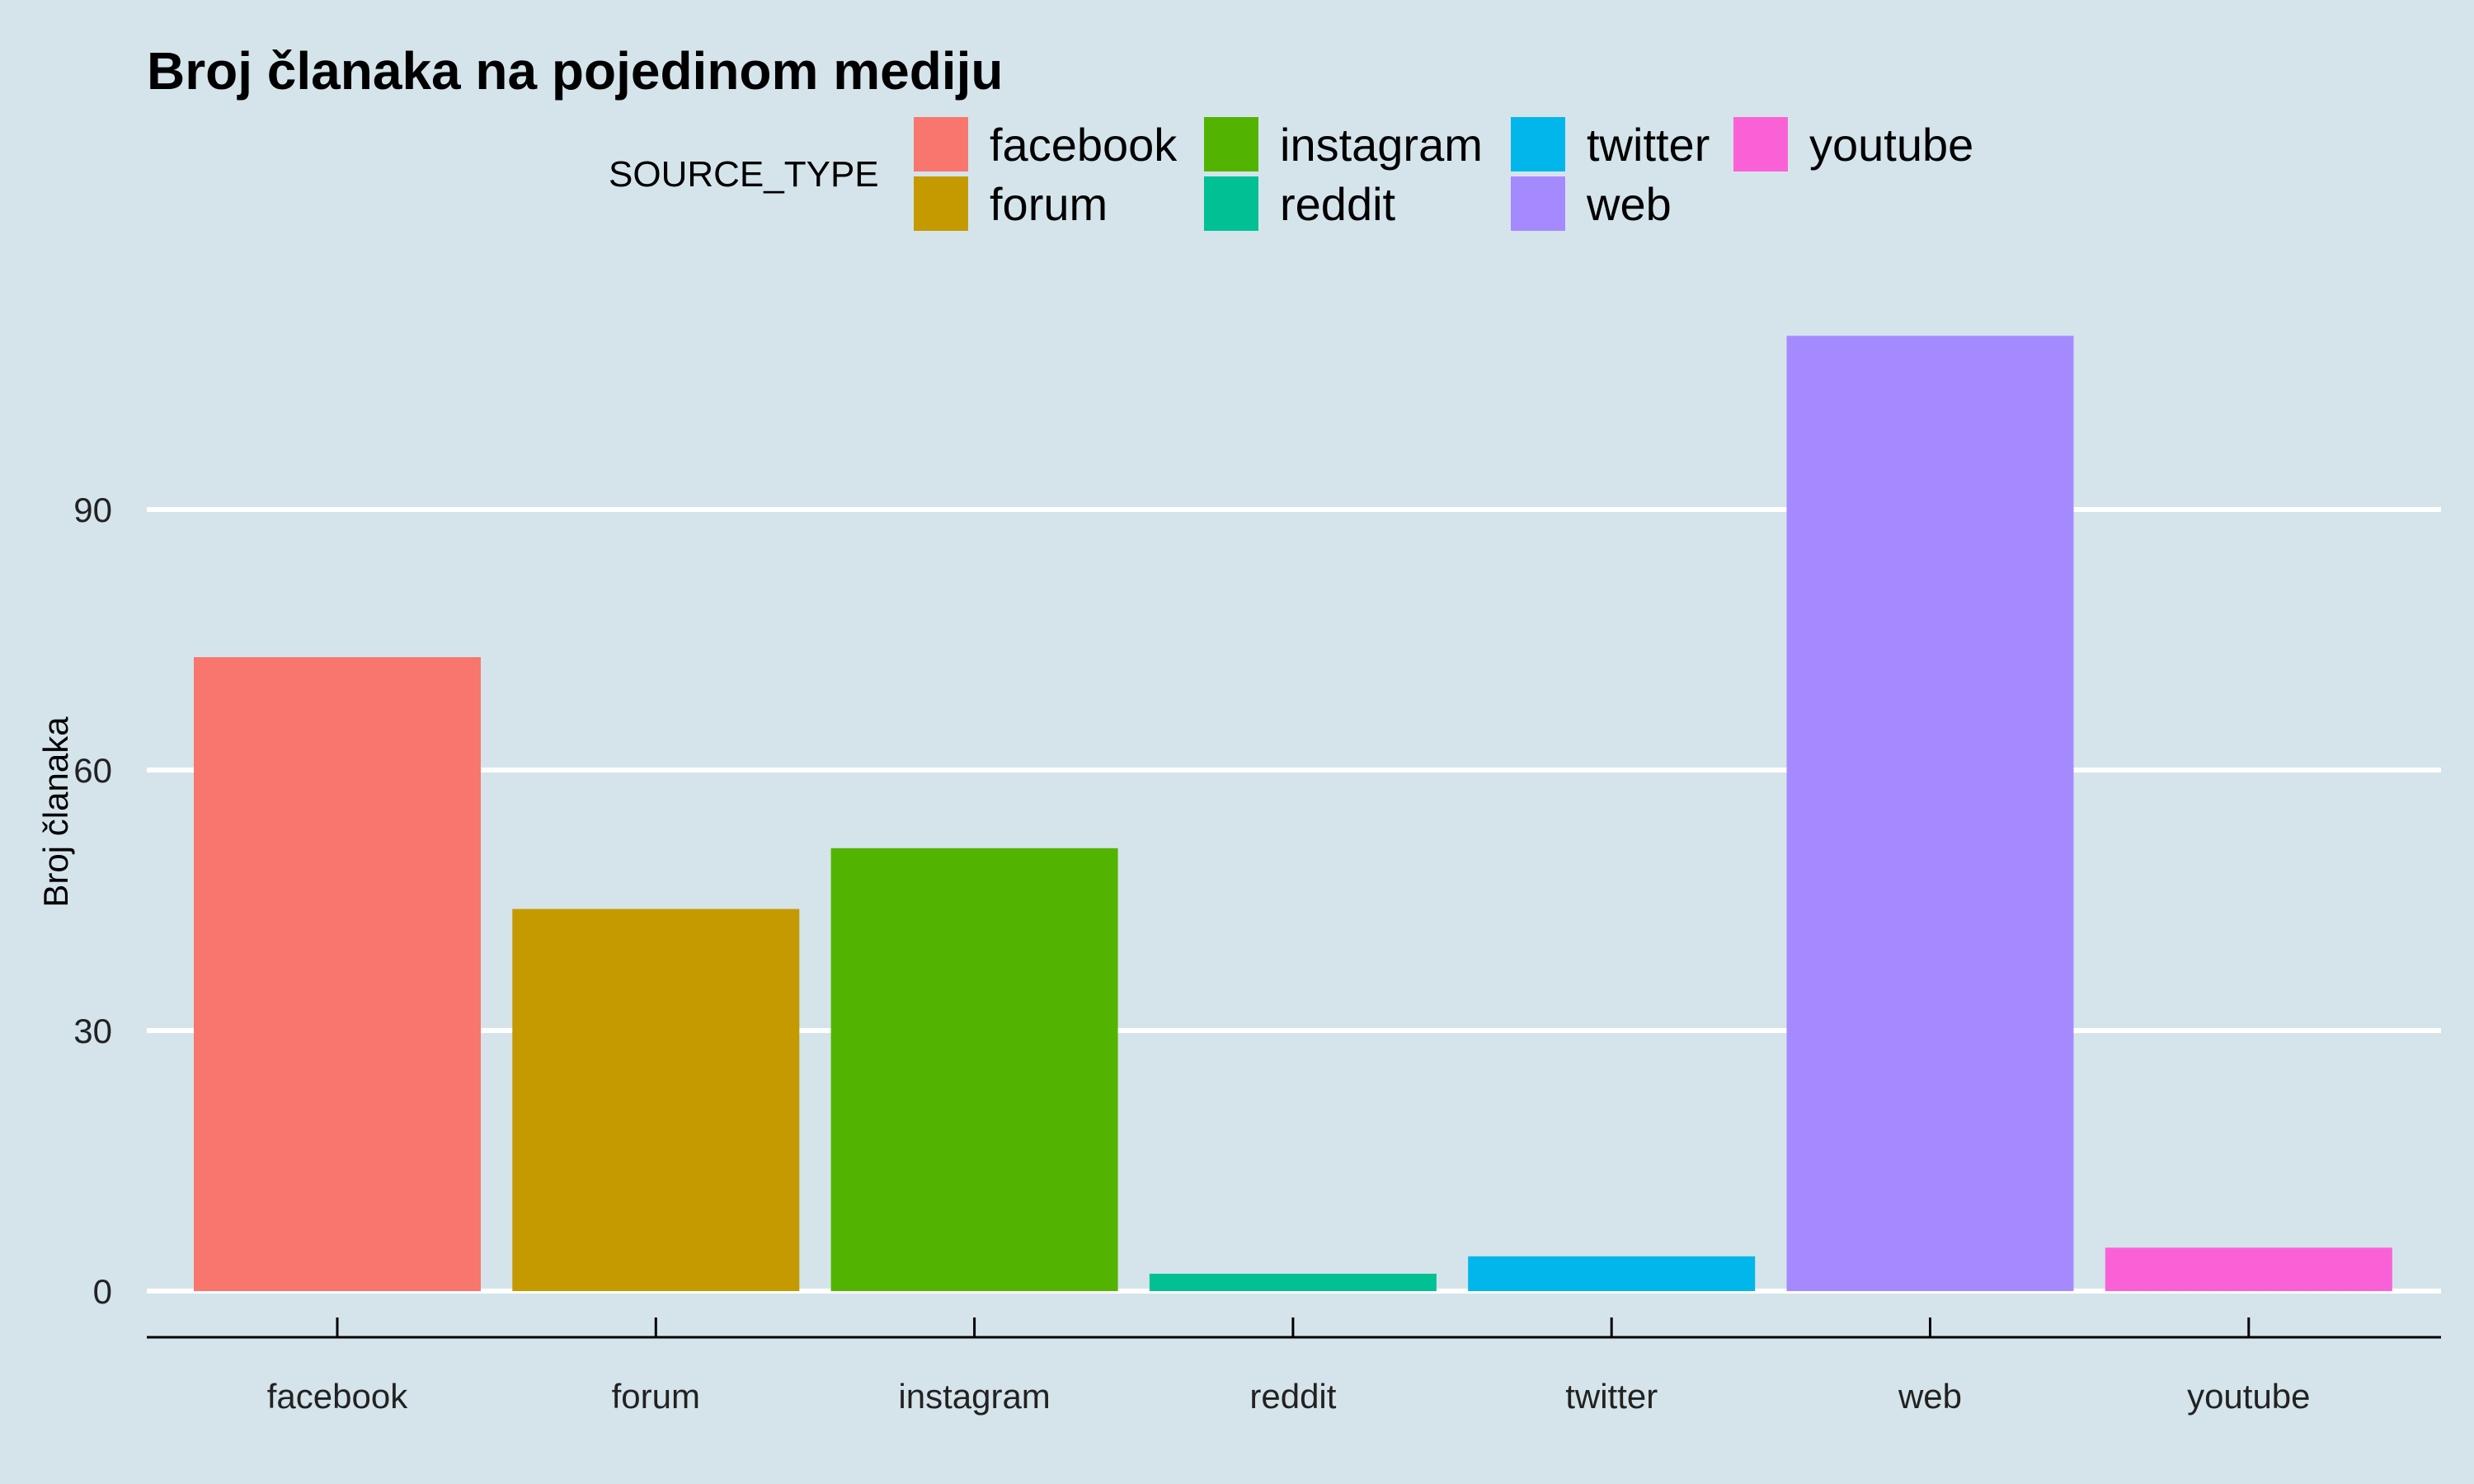  I want to click on y-tick-label-90: 90, so click(92, 510).